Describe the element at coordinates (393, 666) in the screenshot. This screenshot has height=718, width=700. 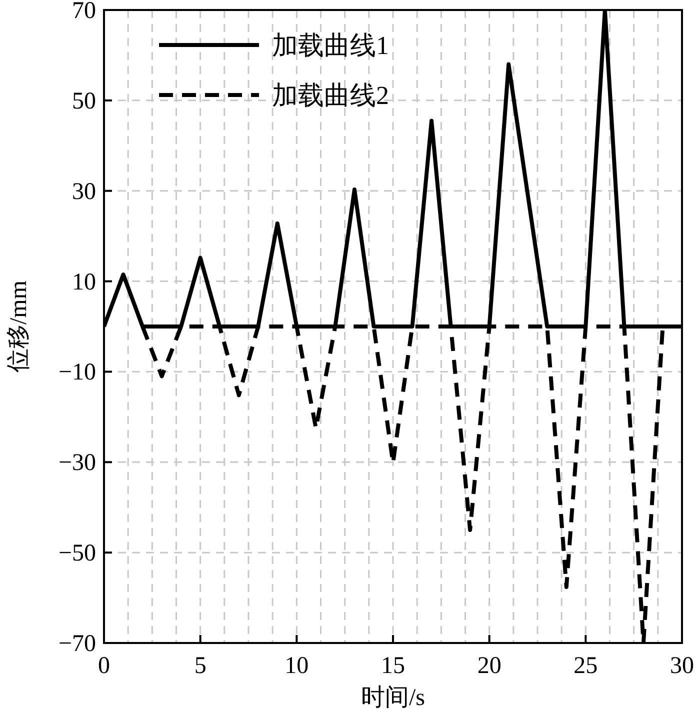
I see `x-tick-label: 15` at that location.